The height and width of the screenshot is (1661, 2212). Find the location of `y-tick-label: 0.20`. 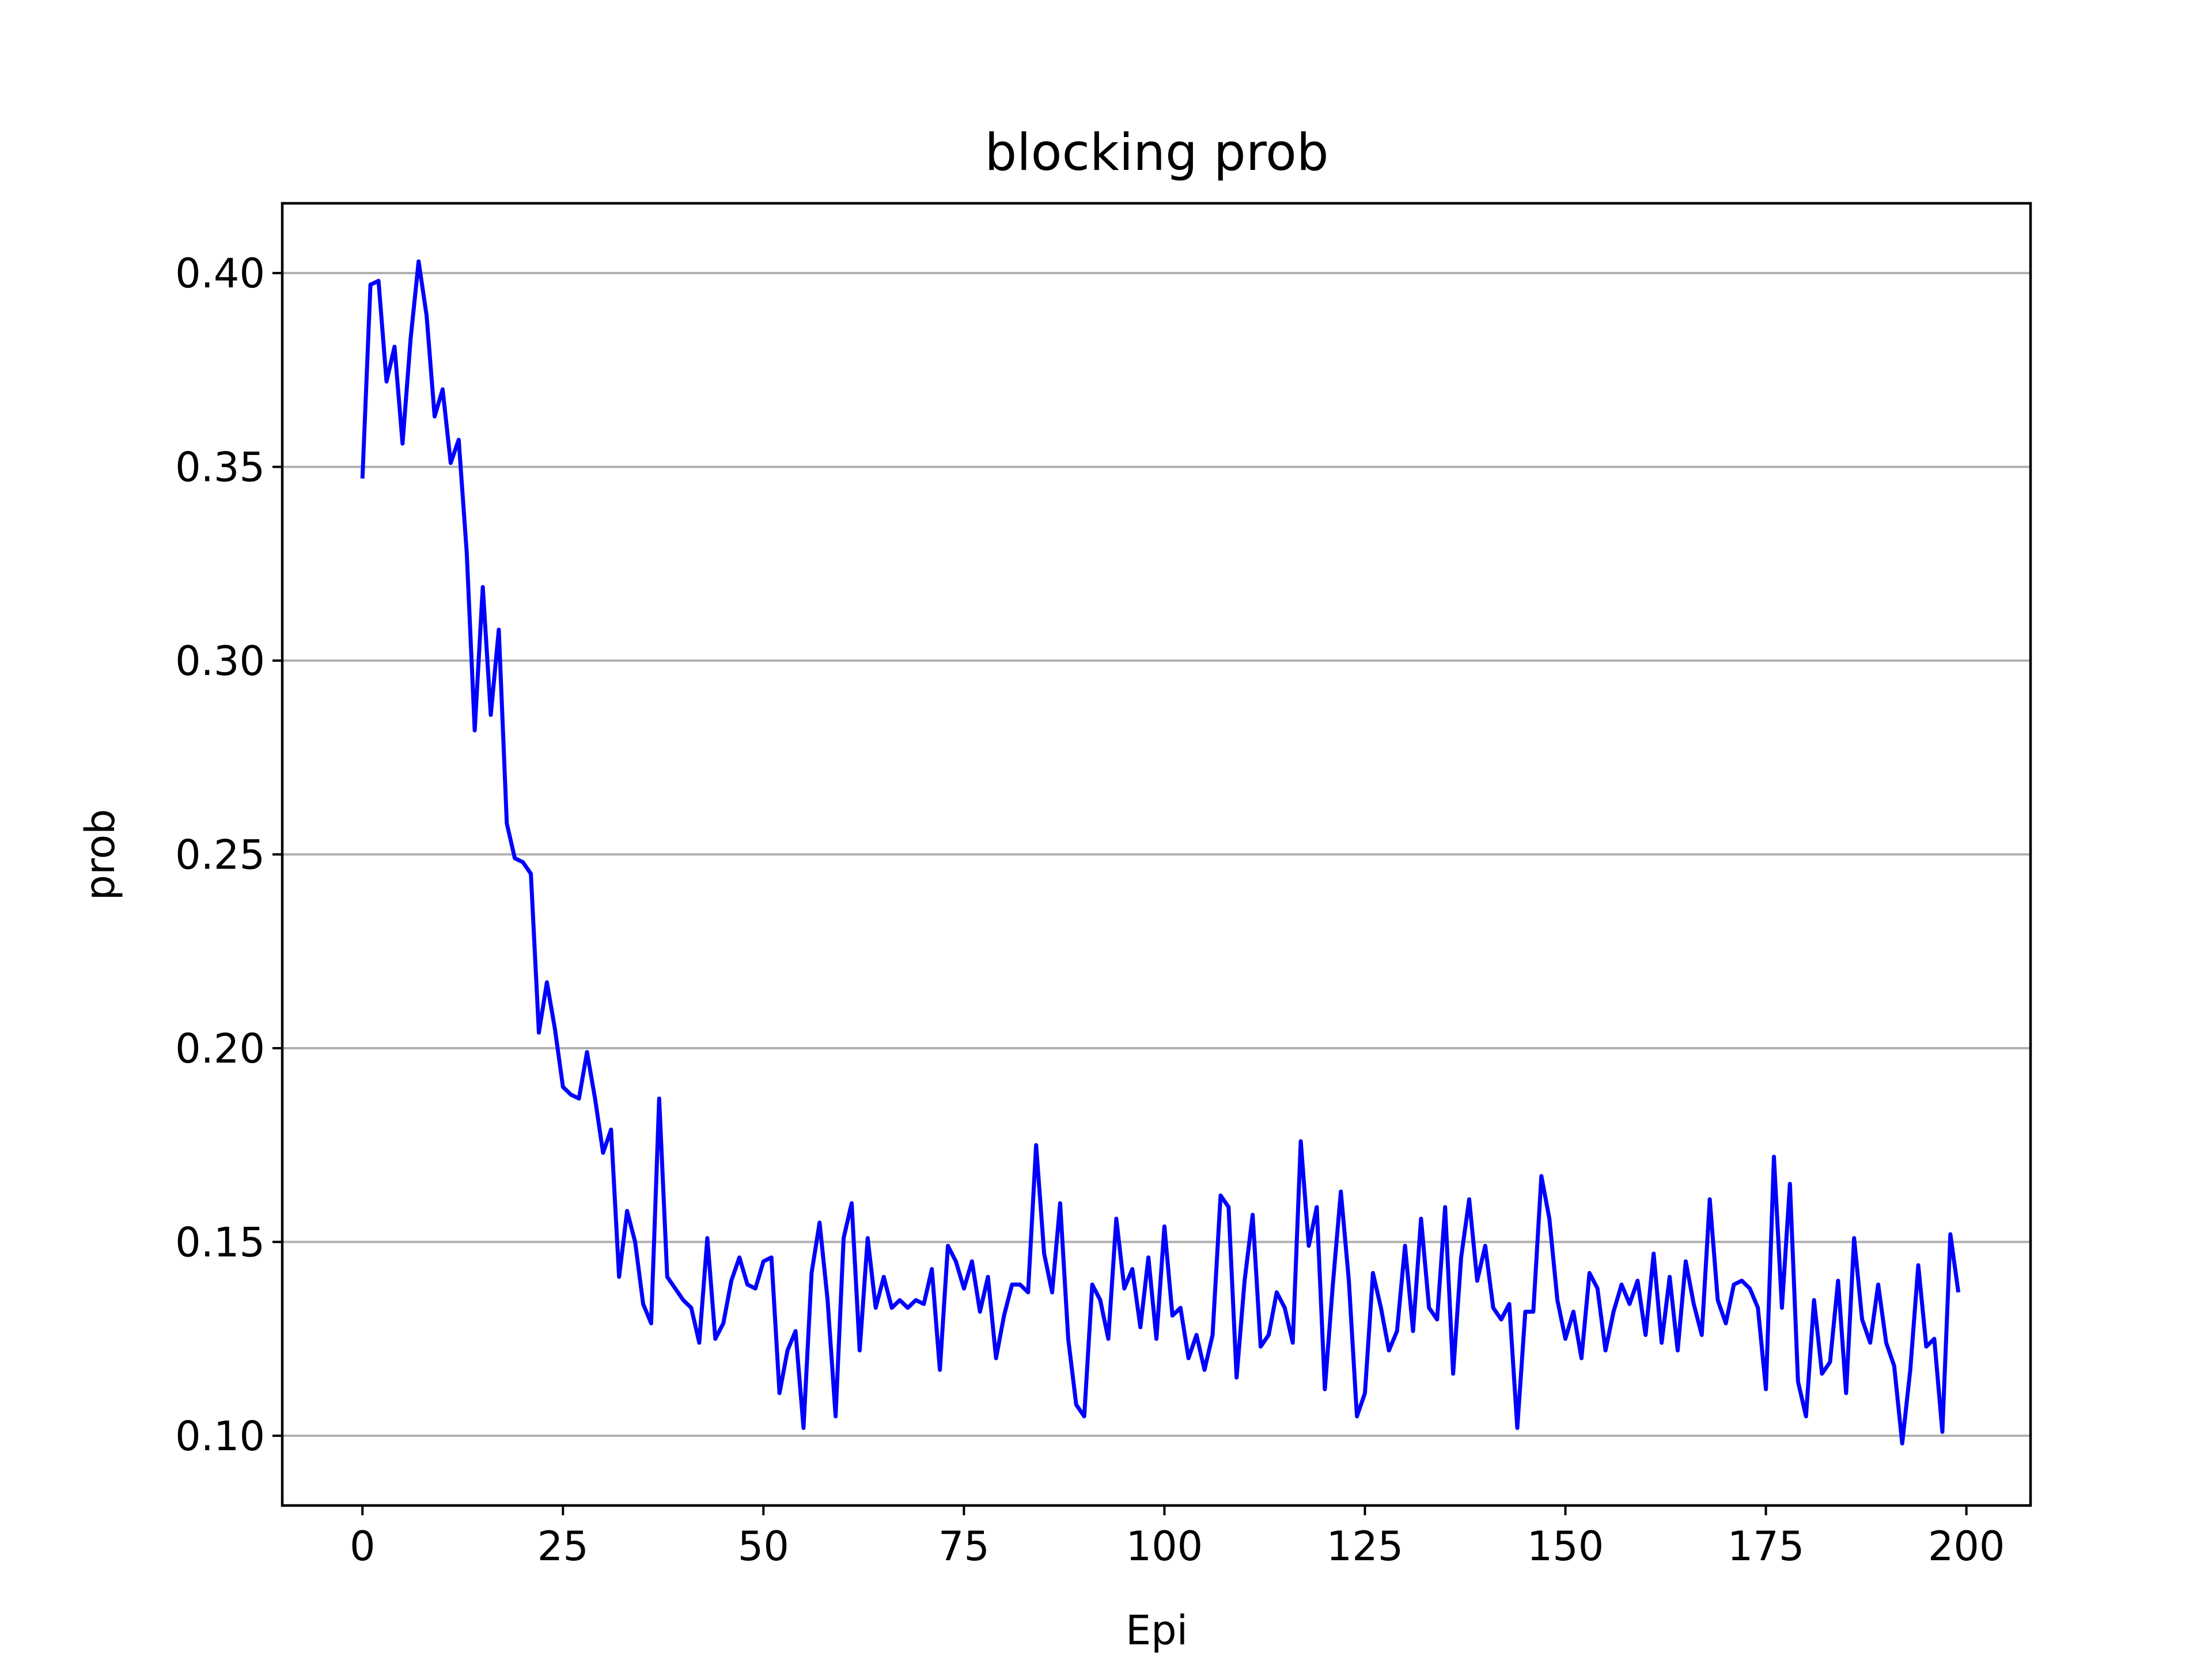

y-tick-label: 0.20 is located at coordinates (220, 1048).